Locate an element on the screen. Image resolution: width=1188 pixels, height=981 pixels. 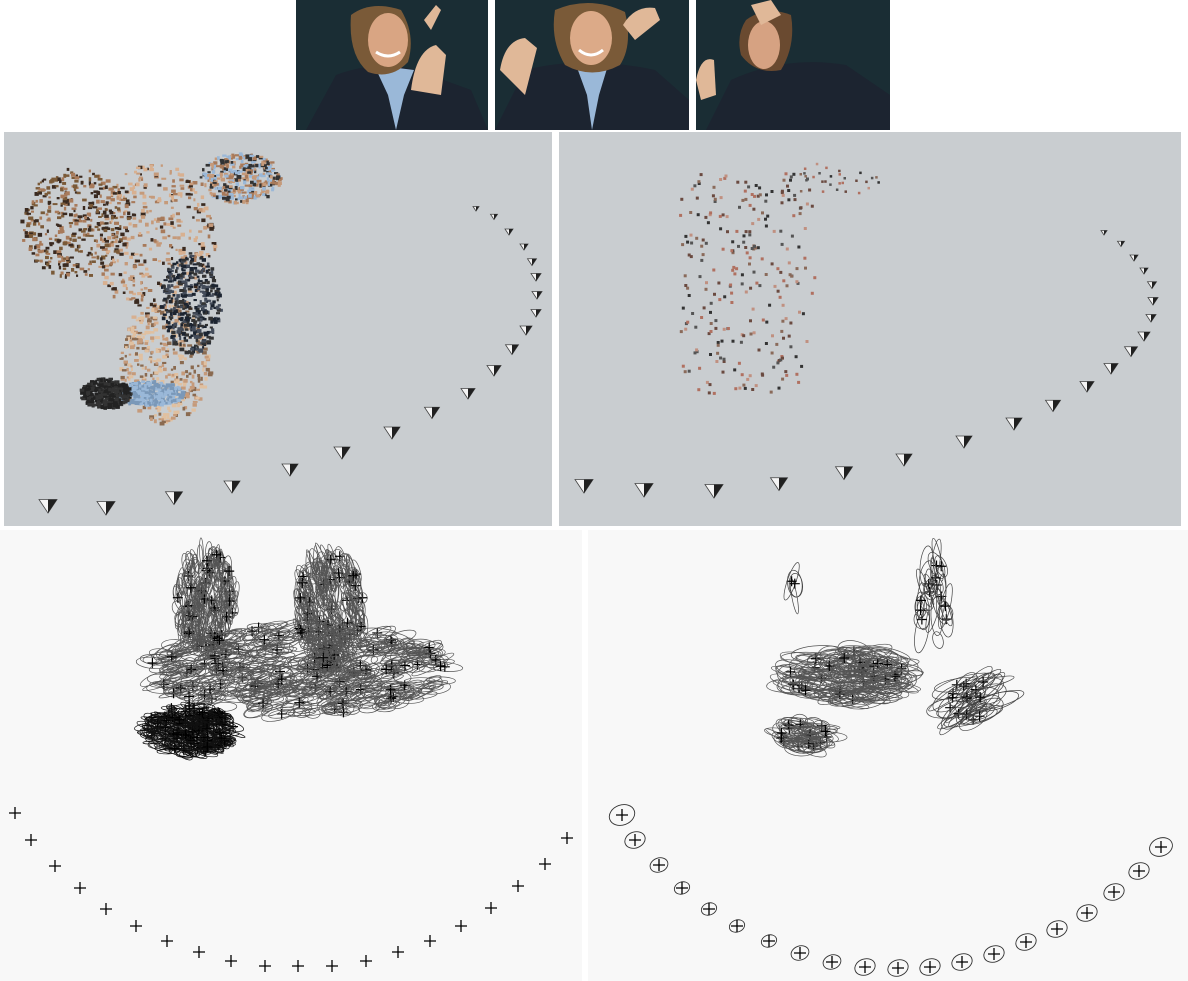
camera-glyph is located at coordinates (1014, 424).